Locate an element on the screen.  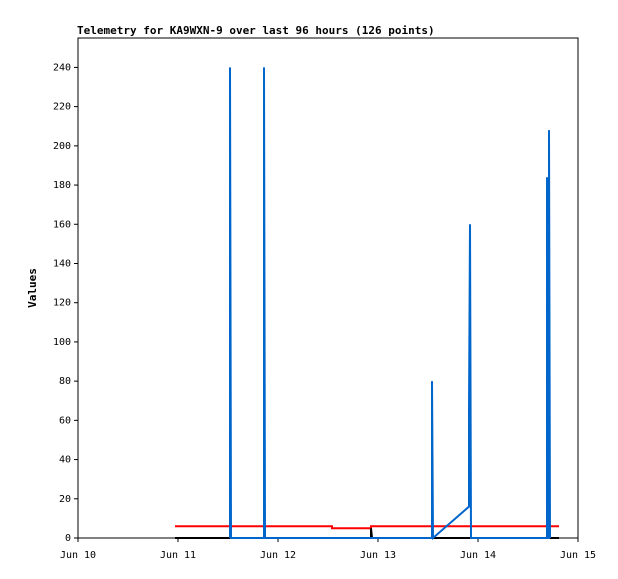
y-tick-label: 140 is located at coordinates (62, 263).